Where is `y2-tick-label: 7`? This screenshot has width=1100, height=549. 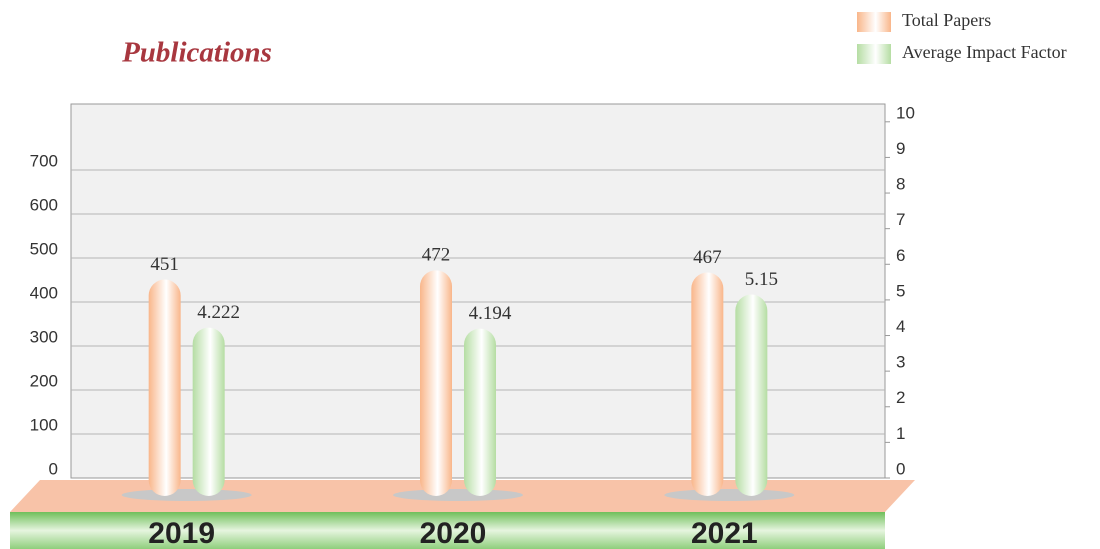 y2-tick-label: 7 is located at coordinates (900, 219).